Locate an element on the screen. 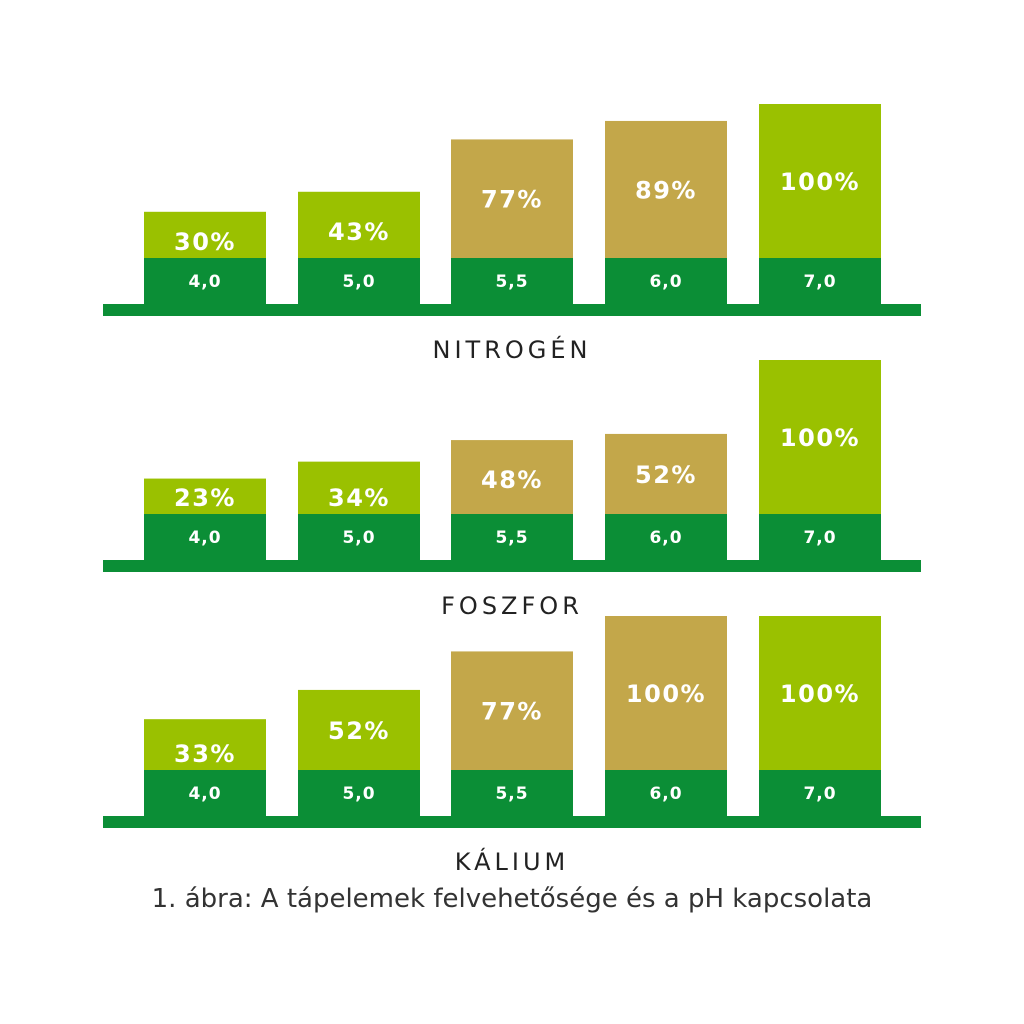 This screenshot has height=1024, width=1024. data-label: 89% is located at coordinates (666, 190).